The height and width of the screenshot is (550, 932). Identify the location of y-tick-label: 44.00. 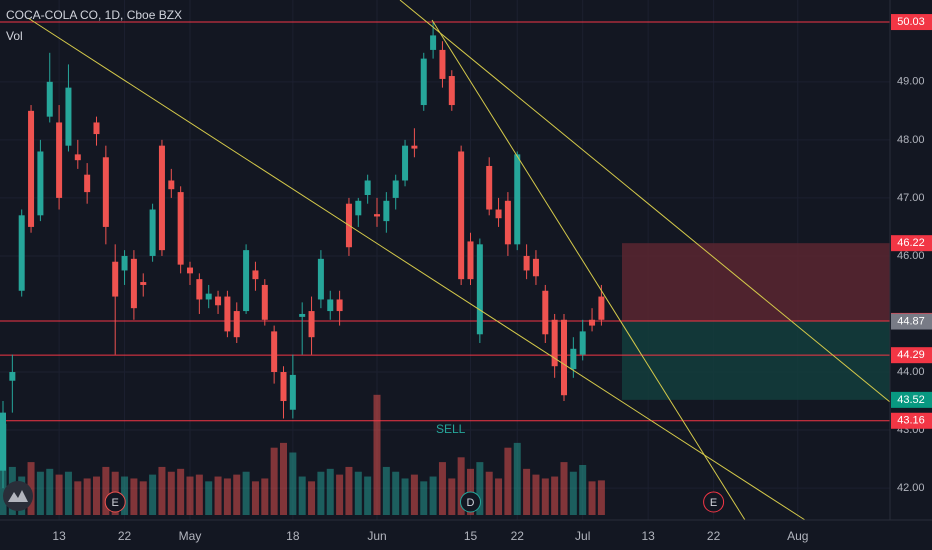
(911, 372).